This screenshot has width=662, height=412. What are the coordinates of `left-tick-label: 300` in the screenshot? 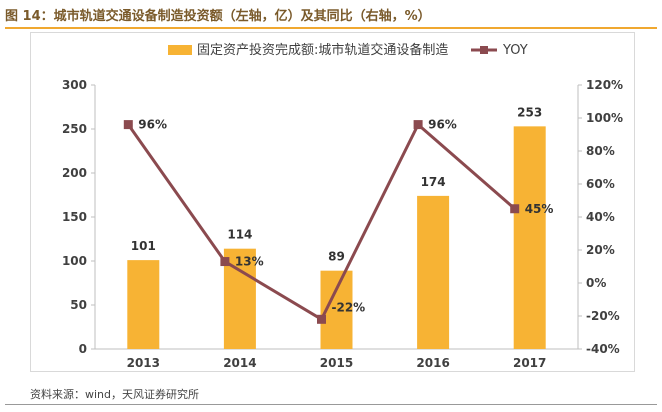 It's located at (74, 85).